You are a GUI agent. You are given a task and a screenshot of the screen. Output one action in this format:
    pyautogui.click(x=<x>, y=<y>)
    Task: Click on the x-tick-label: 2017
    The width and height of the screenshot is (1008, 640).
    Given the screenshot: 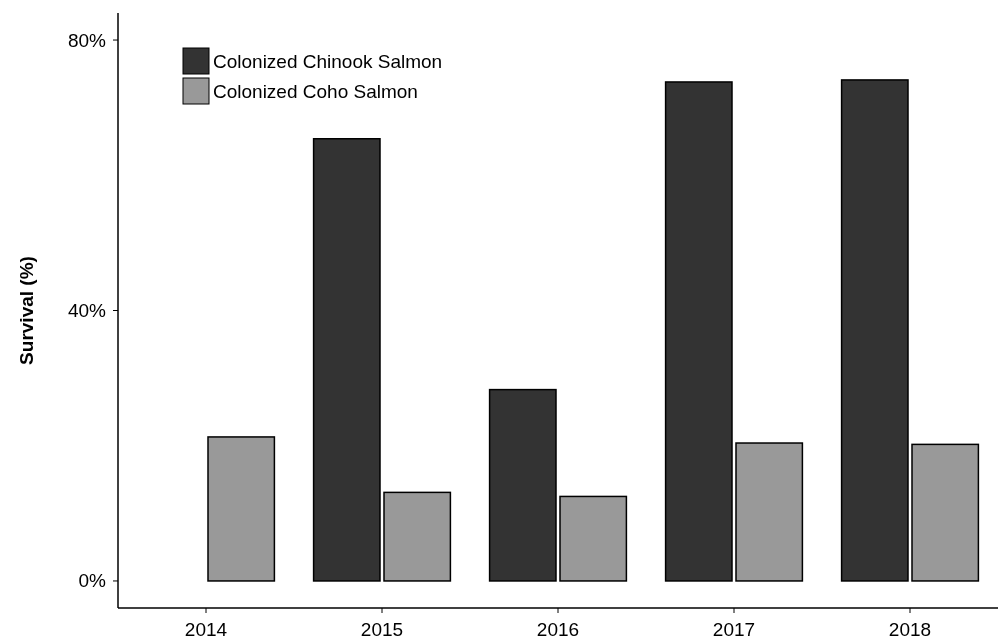 What is the action you would take?
    pyautogui.click(x=734, y=629)
    